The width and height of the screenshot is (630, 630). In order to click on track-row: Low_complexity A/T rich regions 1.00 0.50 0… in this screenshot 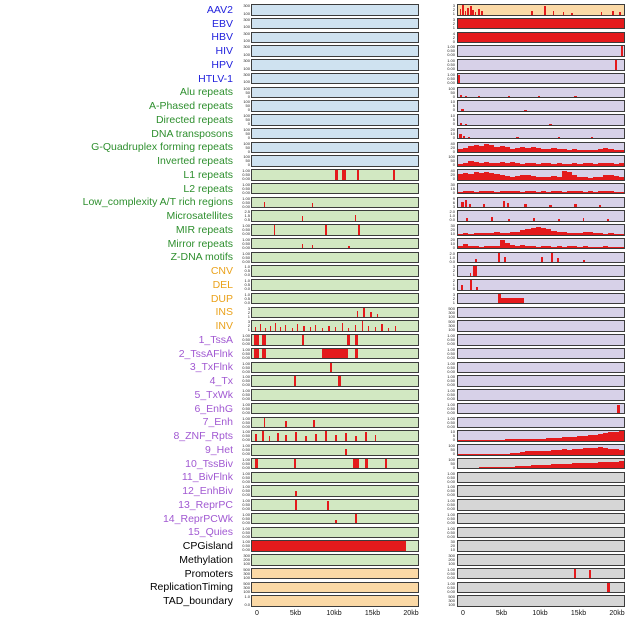, I will do `click(312, 203)`.